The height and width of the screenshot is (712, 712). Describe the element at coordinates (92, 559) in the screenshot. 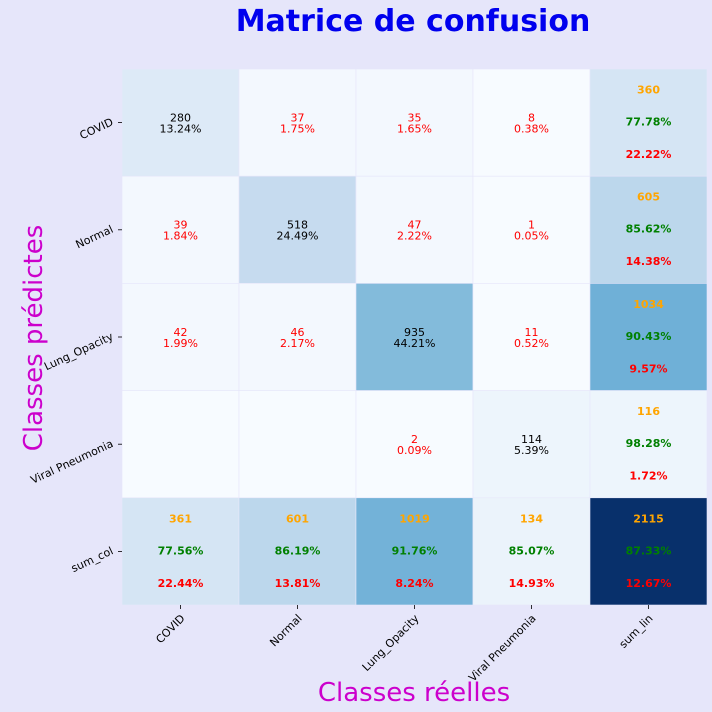

I see `y-tick-label: sum_col` at that location.